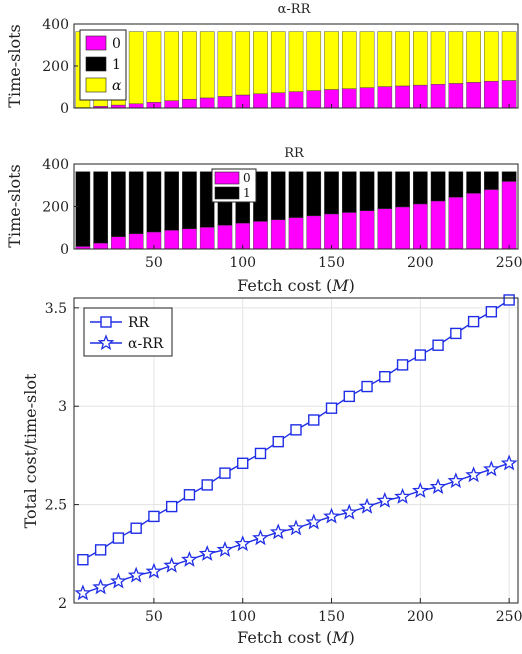 Image resolution: width=522 pixels, height=654 pixels. Describe the element at coordinates (136, 67) in the screenshot. I see `alpha-rr-bar-α-40` at that location.